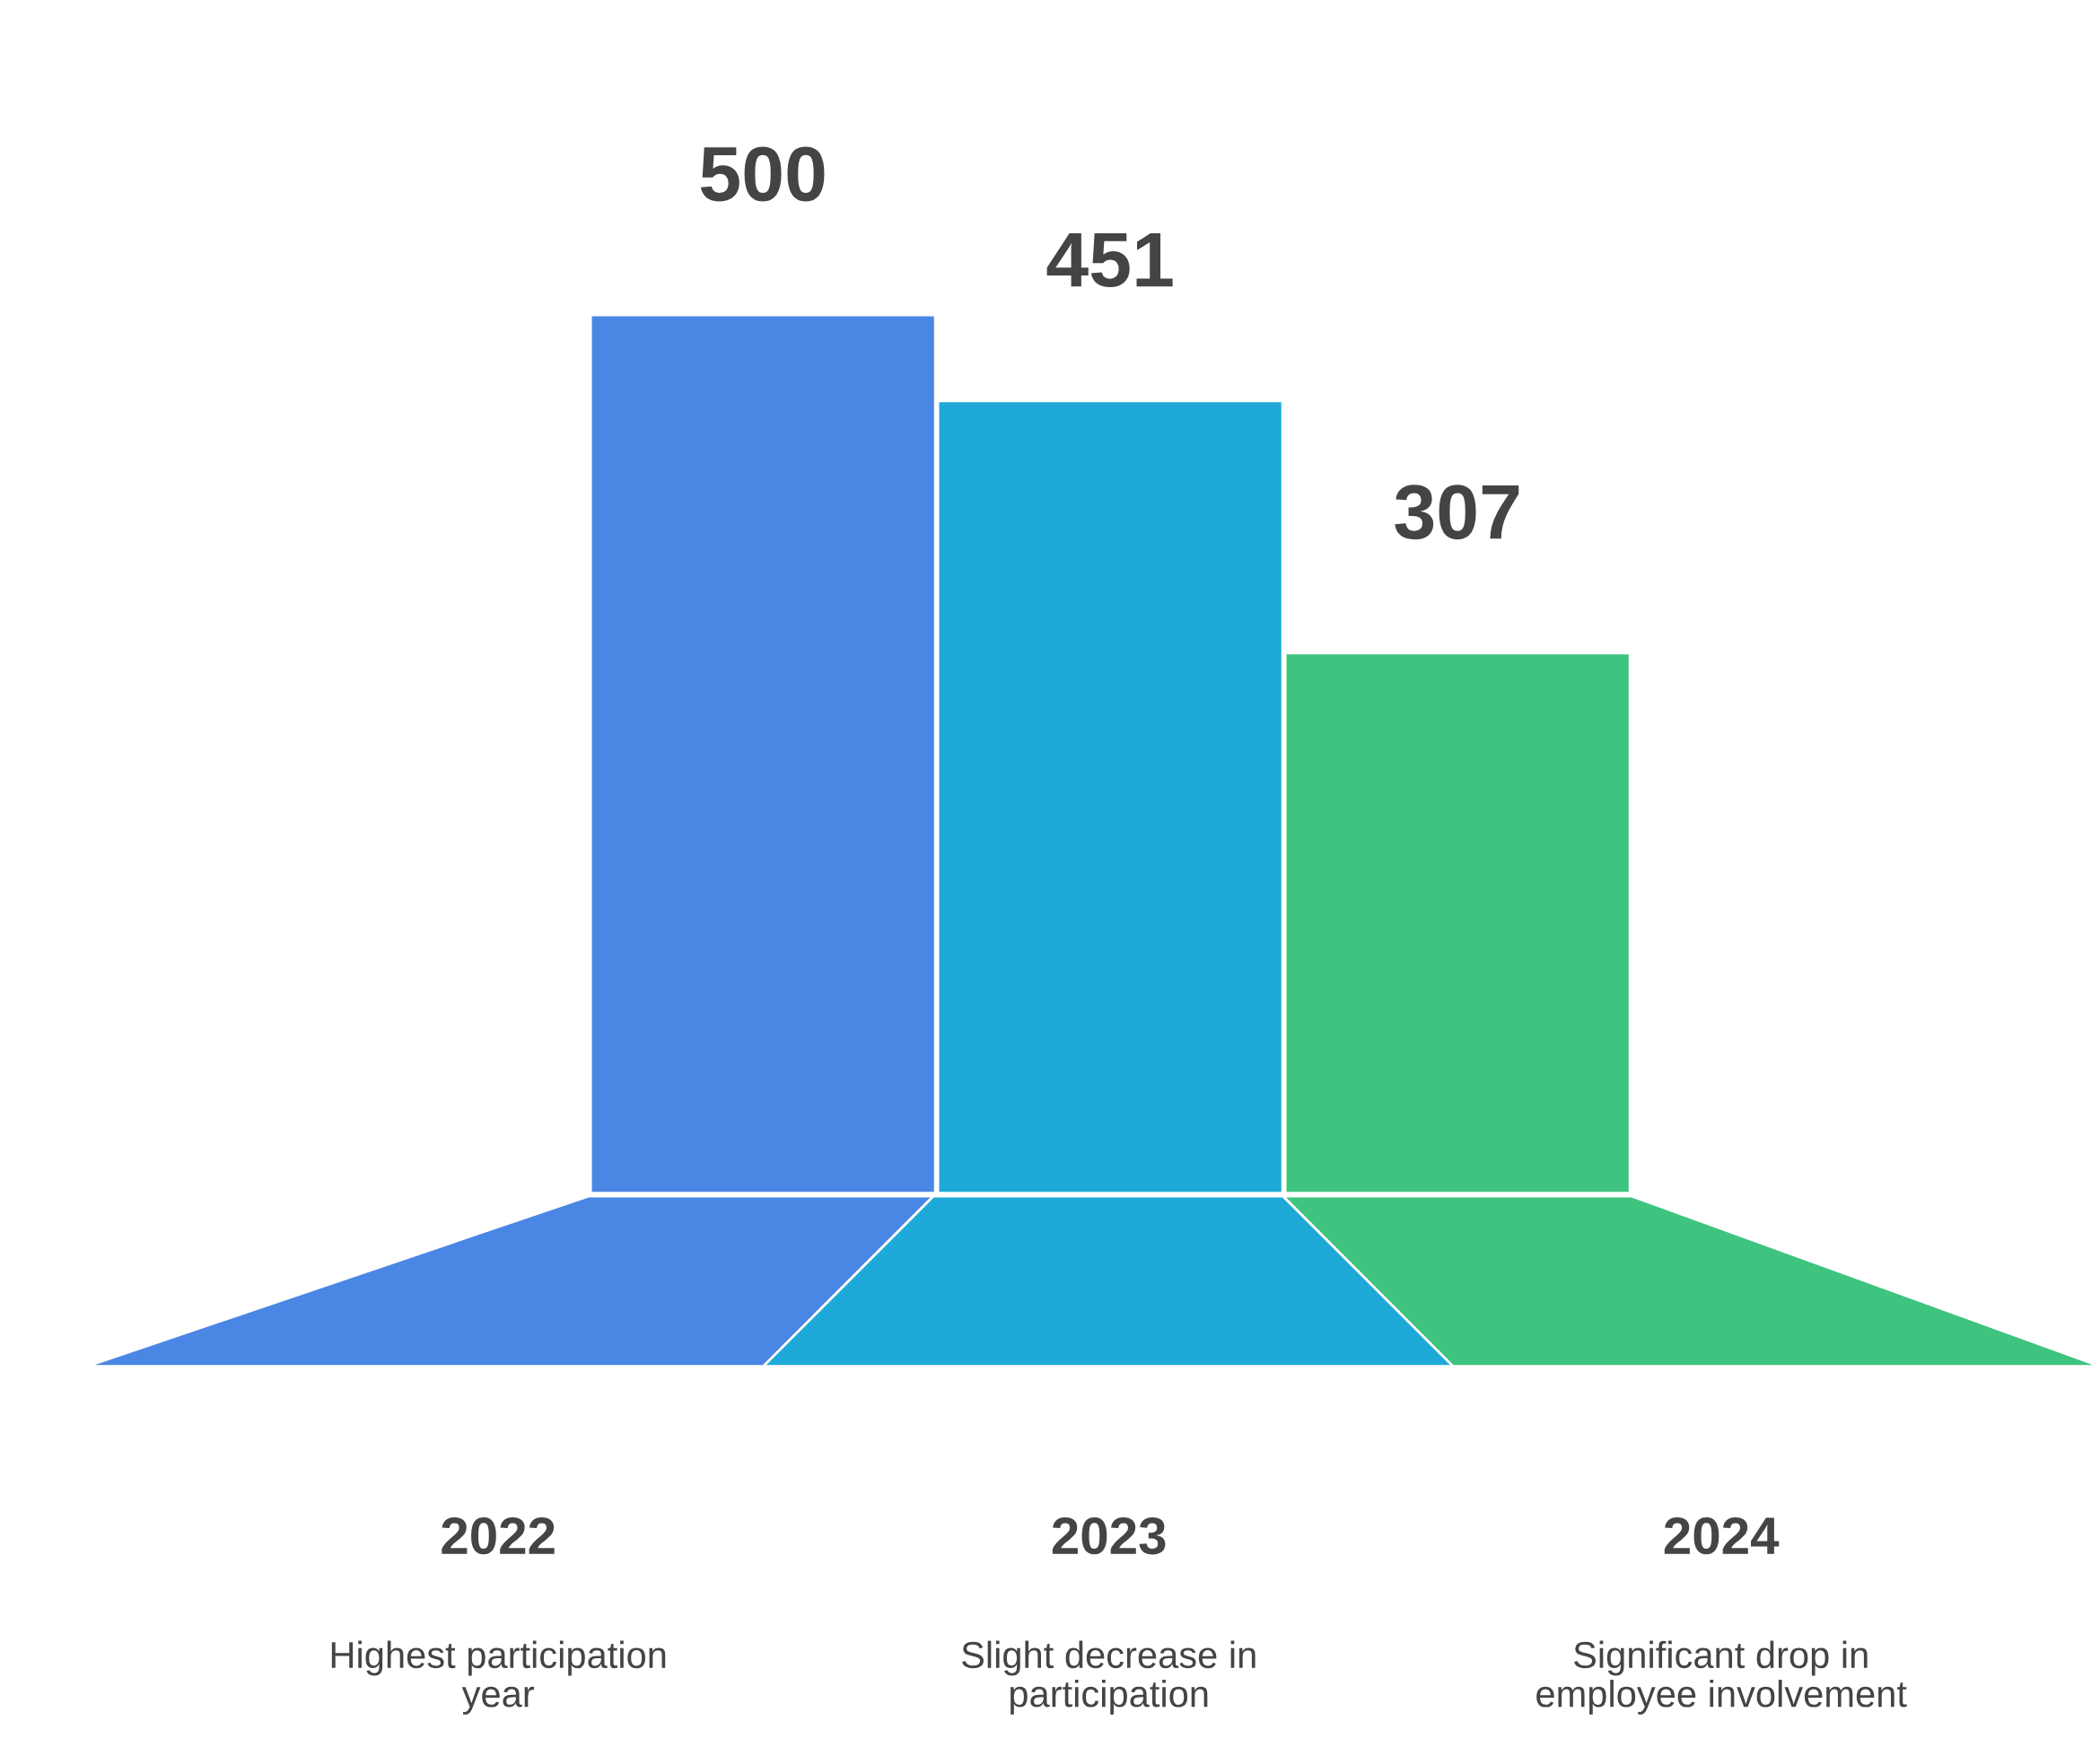  Describe the element at coordinates (1109, 260) in the screenshot. I see `data-label: 451` at that location.